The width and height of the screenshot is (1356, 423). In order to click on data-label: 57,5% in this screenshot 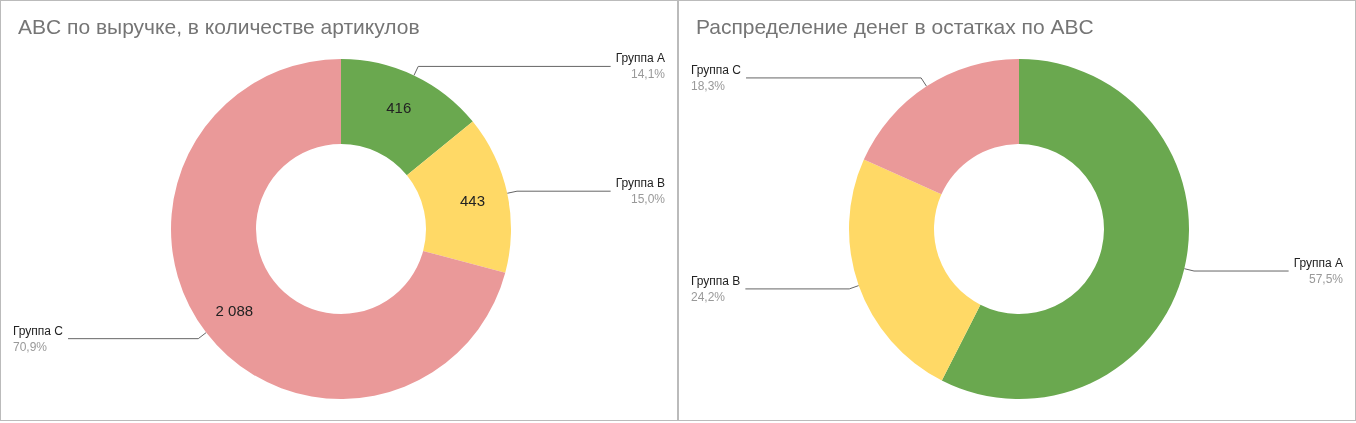, I will do `click(1326, 279)`.